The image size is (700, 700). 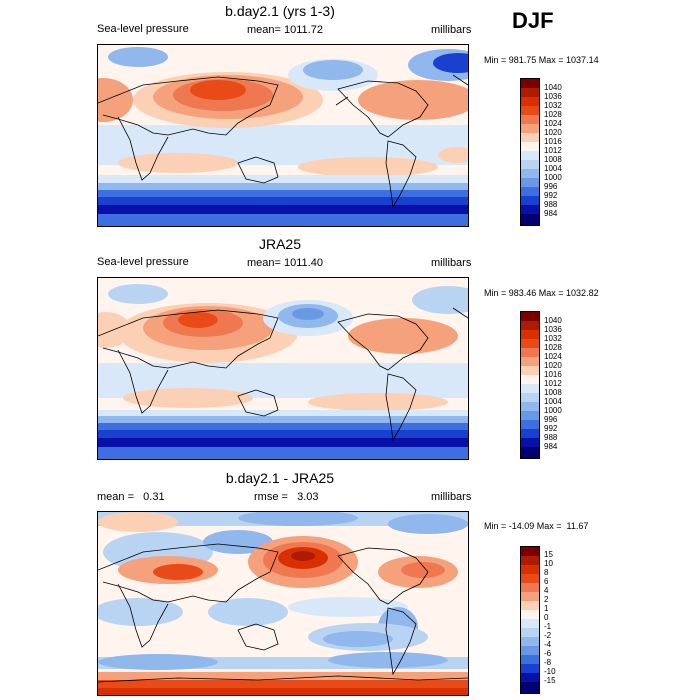 What do you see at coordinates (551, 437) in the screenshot?
I see `panel-2-colorbar-tick: 988` at bounding box center [551, 437].